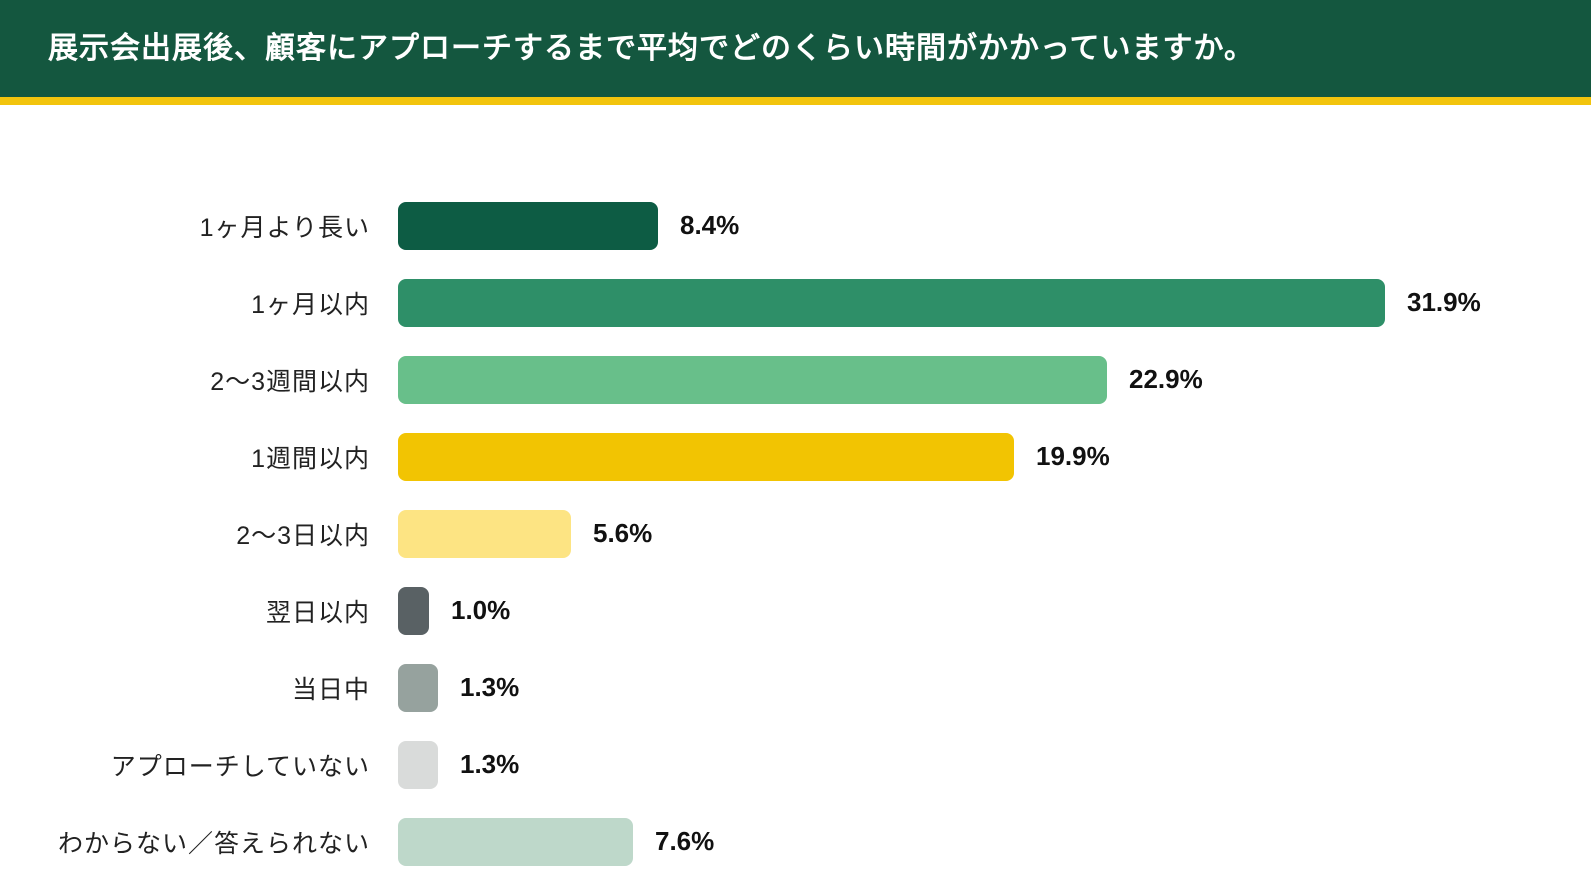 This screenshot has width=1591, height=880. I want to click on value-label: 31.9%, so click(1444, 302).